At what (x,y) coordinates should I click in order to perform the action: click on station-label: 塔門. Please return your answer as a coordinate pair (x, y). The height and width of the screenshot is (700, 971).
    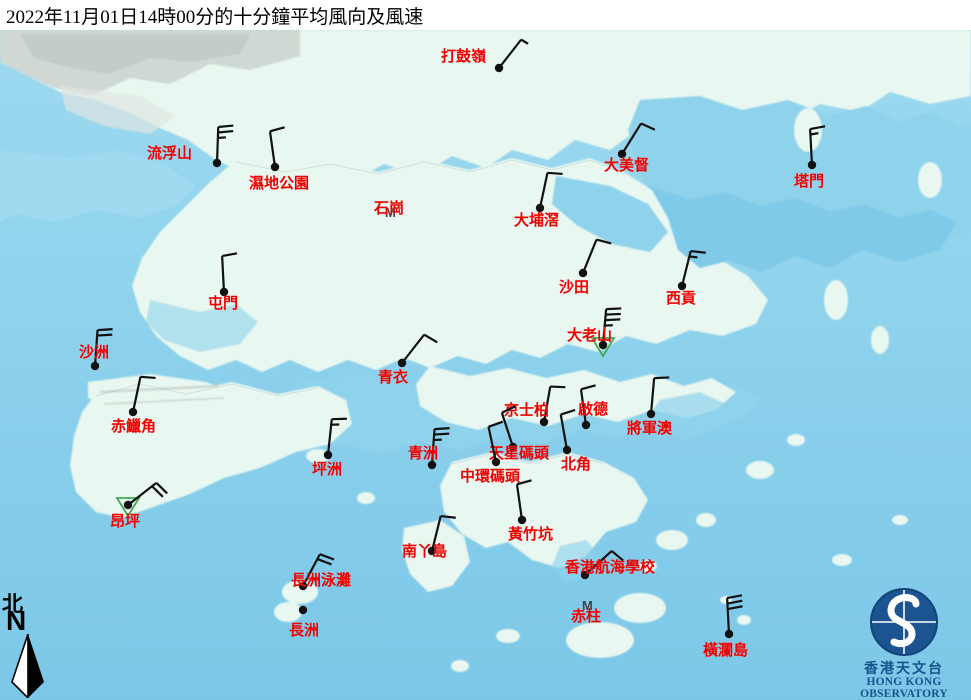
    Looking at the image, I should click on (809, 182).